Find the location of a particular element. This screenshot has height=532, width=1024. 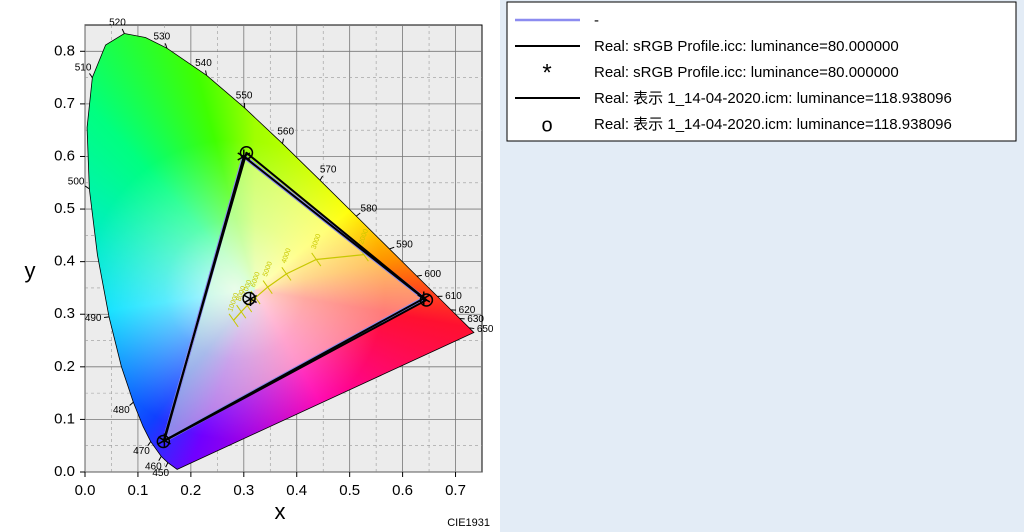

temperature-label: 4000 is located at coordinates (287, 255).